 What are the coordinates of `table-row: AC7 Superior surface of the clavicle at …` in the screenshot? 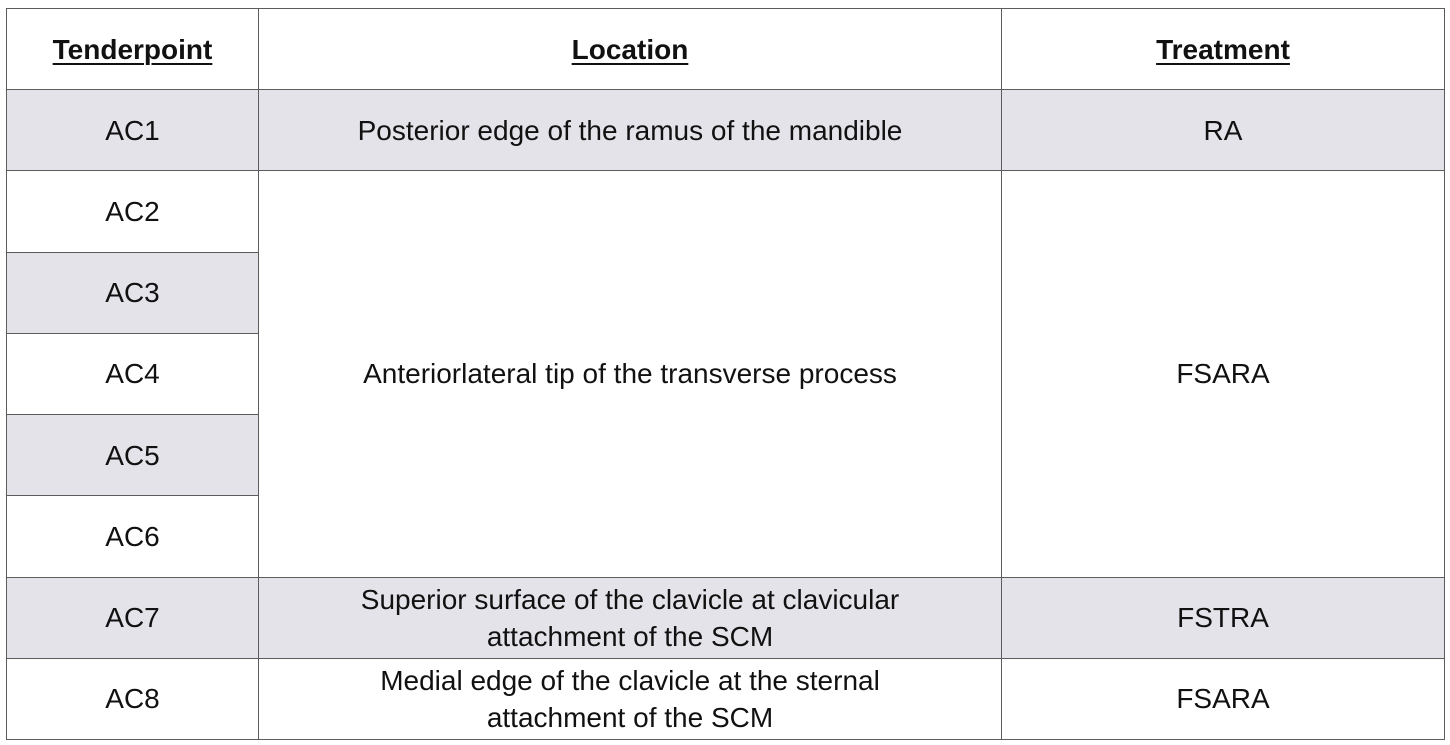 It's located at (725, 617).